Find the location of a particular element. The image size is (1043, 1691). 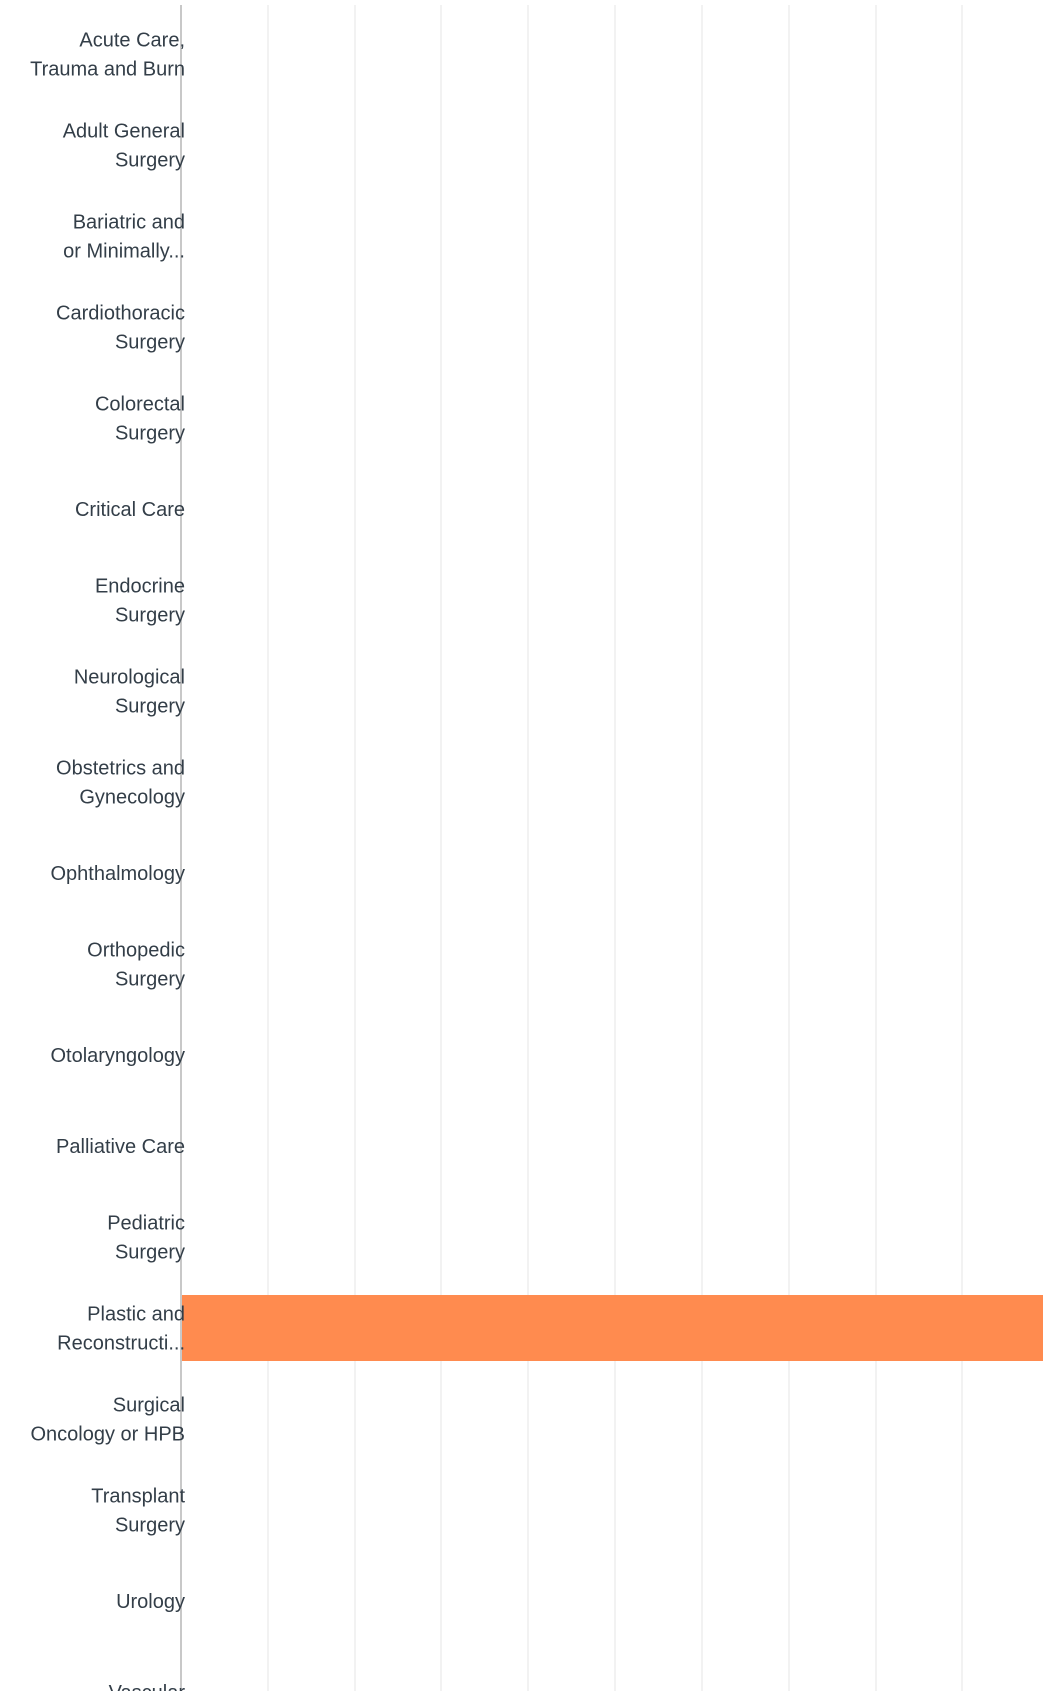

category-label-2: Adult General Surgery is located at coordinates (124, 146).